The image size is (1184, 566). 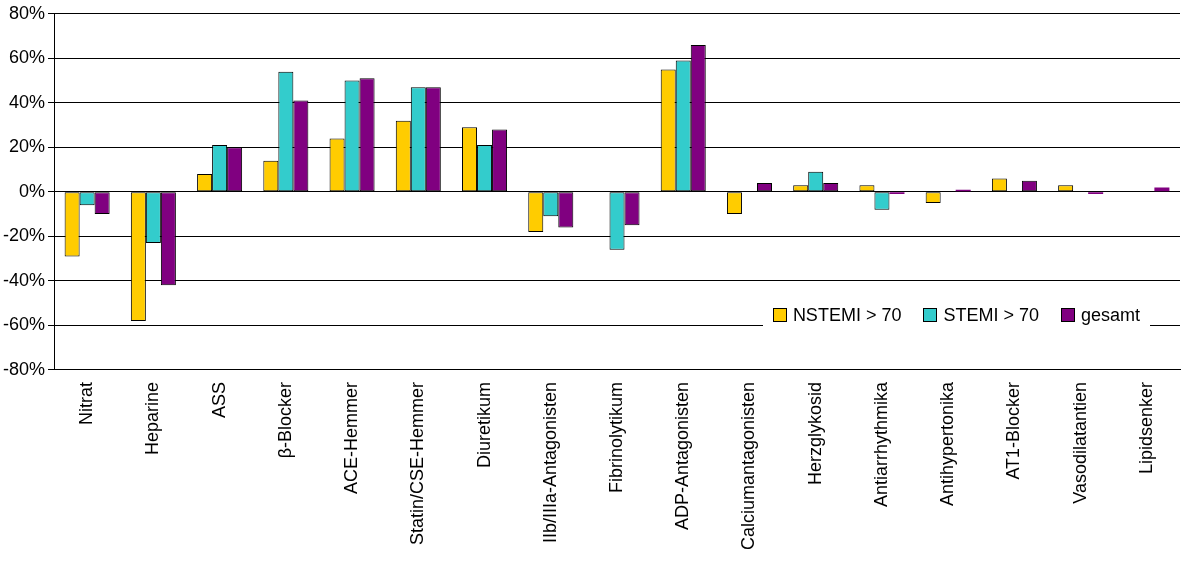 I want to click on x-tick-label: IIb/IIIa-Antagonisten, so click(x=549, y=462).